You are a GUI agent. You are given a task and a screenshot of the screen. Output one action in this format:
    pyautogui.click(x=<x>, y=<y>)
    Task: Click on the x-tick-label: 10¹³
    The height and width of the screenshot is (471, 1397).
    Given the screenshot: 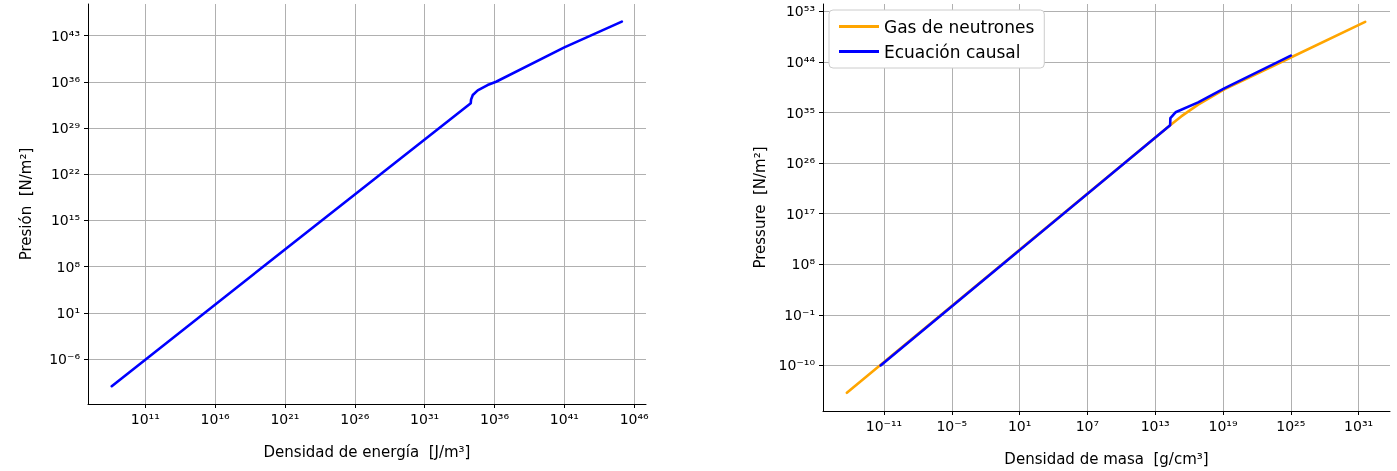 What is the action you would take?
    pyautogui.click(x=1155, y=426)
    